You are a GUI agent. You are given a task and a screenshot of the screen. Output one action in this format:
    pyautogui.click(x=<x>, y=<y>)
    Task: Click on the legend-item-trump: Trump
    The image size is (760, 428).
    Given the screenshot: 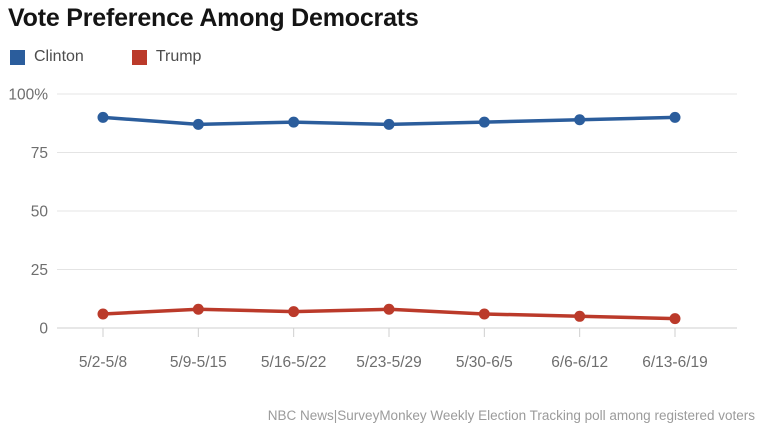 What is the action you would take?
    pyautogui.click(x=166, y=57)
    